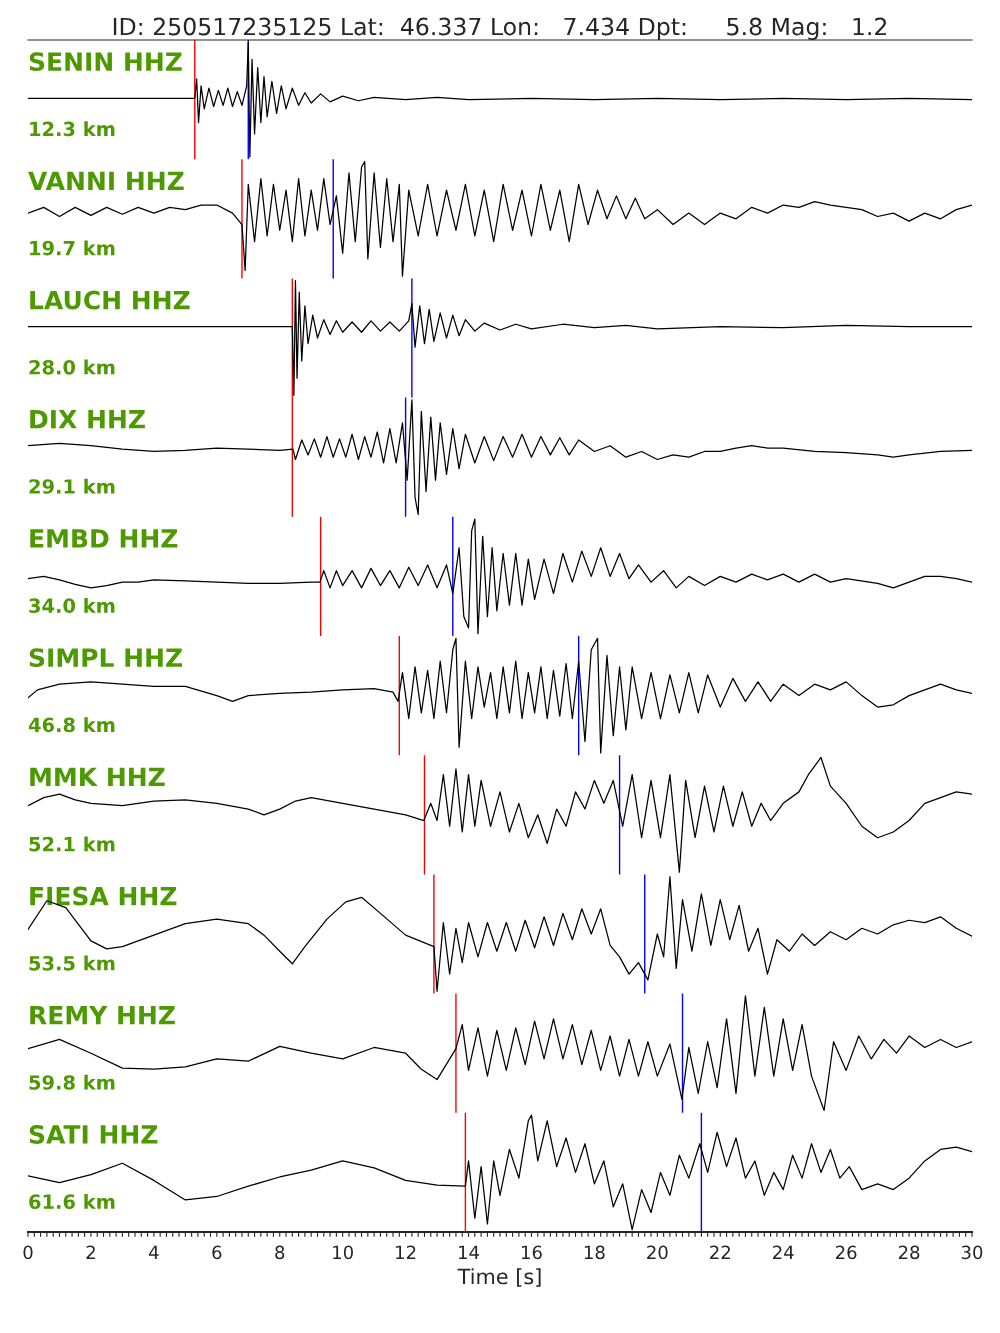  What do you see at coordinates (105, 62) in the screenshot?
I see `annotation: SENIN HHZ` at bounding box center [105, 62].